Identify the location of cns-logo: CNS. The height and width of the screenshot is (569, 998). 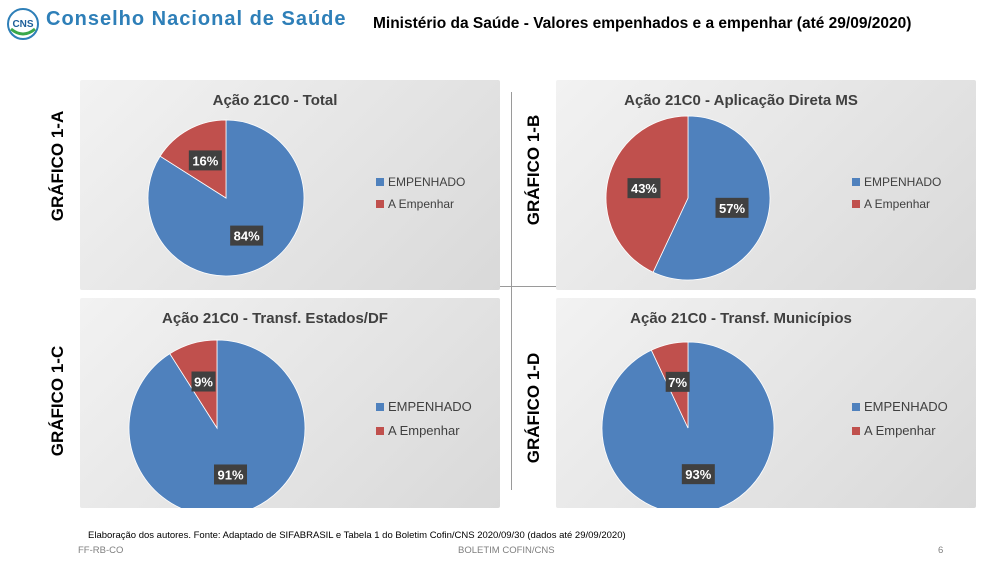
(23, 24).